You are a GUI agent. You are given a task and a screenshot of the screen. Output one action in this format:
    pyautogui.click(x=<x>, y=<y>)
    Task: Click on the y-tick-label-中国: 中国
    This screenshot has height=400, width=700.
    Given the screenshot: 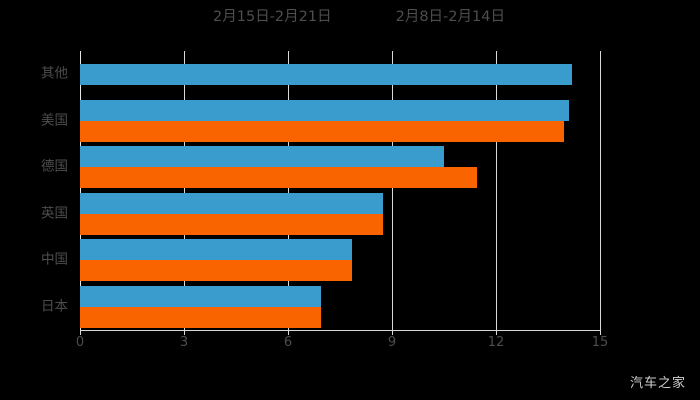 What is the action you would take?
    pyautogui.click(x=54, y=259)
    